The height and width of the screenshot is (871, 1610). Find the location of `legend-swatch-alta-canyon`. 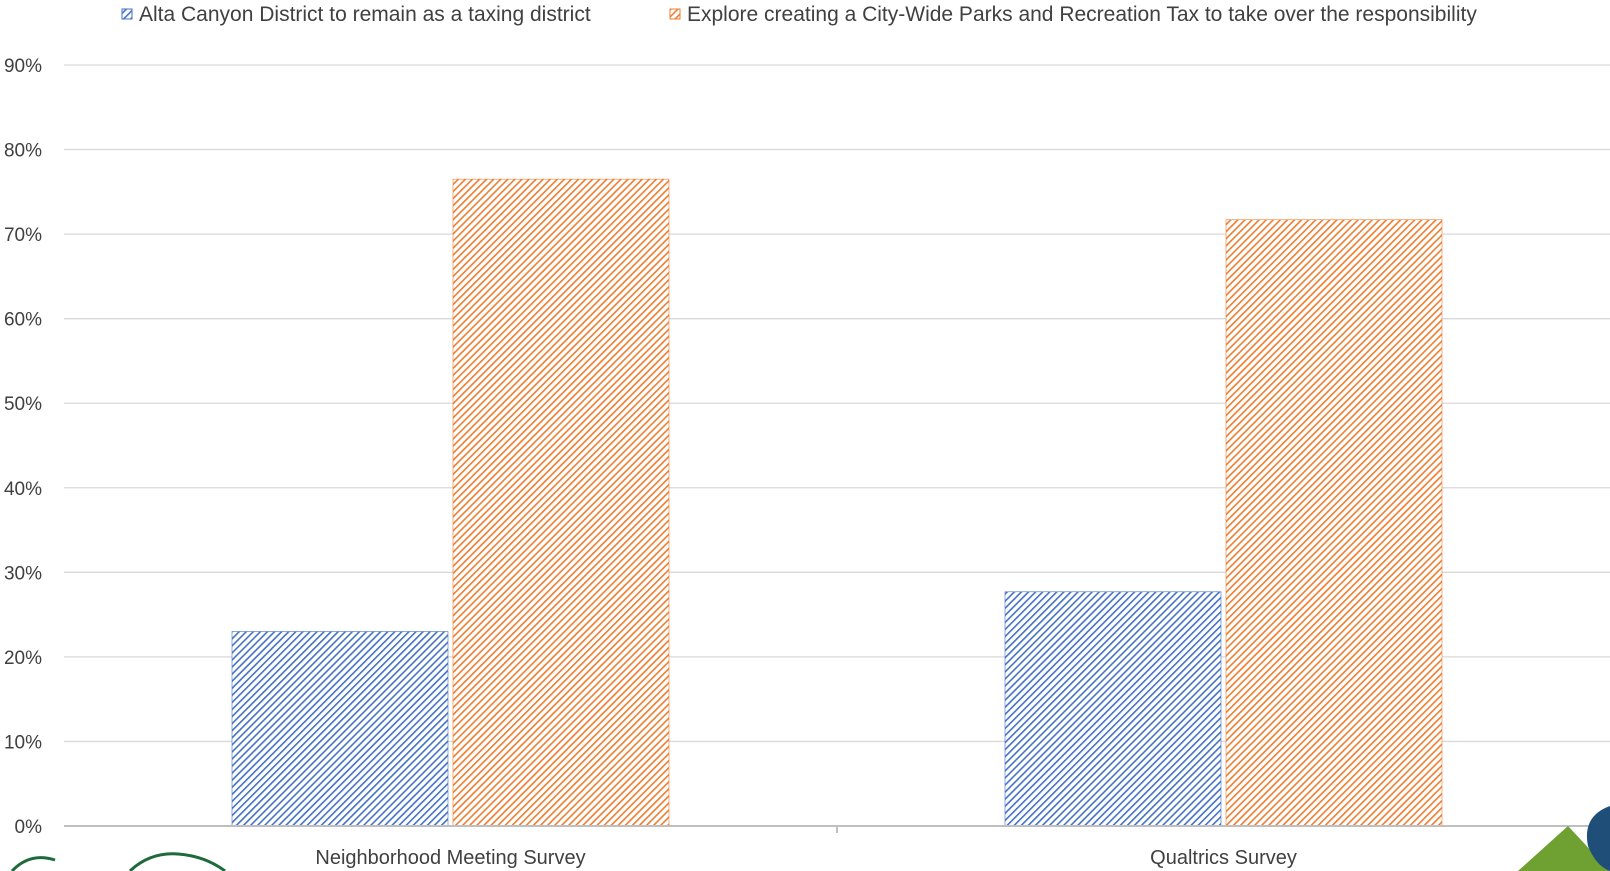

legend-swatch-alta-canyon is located at coordinates (127, 14).